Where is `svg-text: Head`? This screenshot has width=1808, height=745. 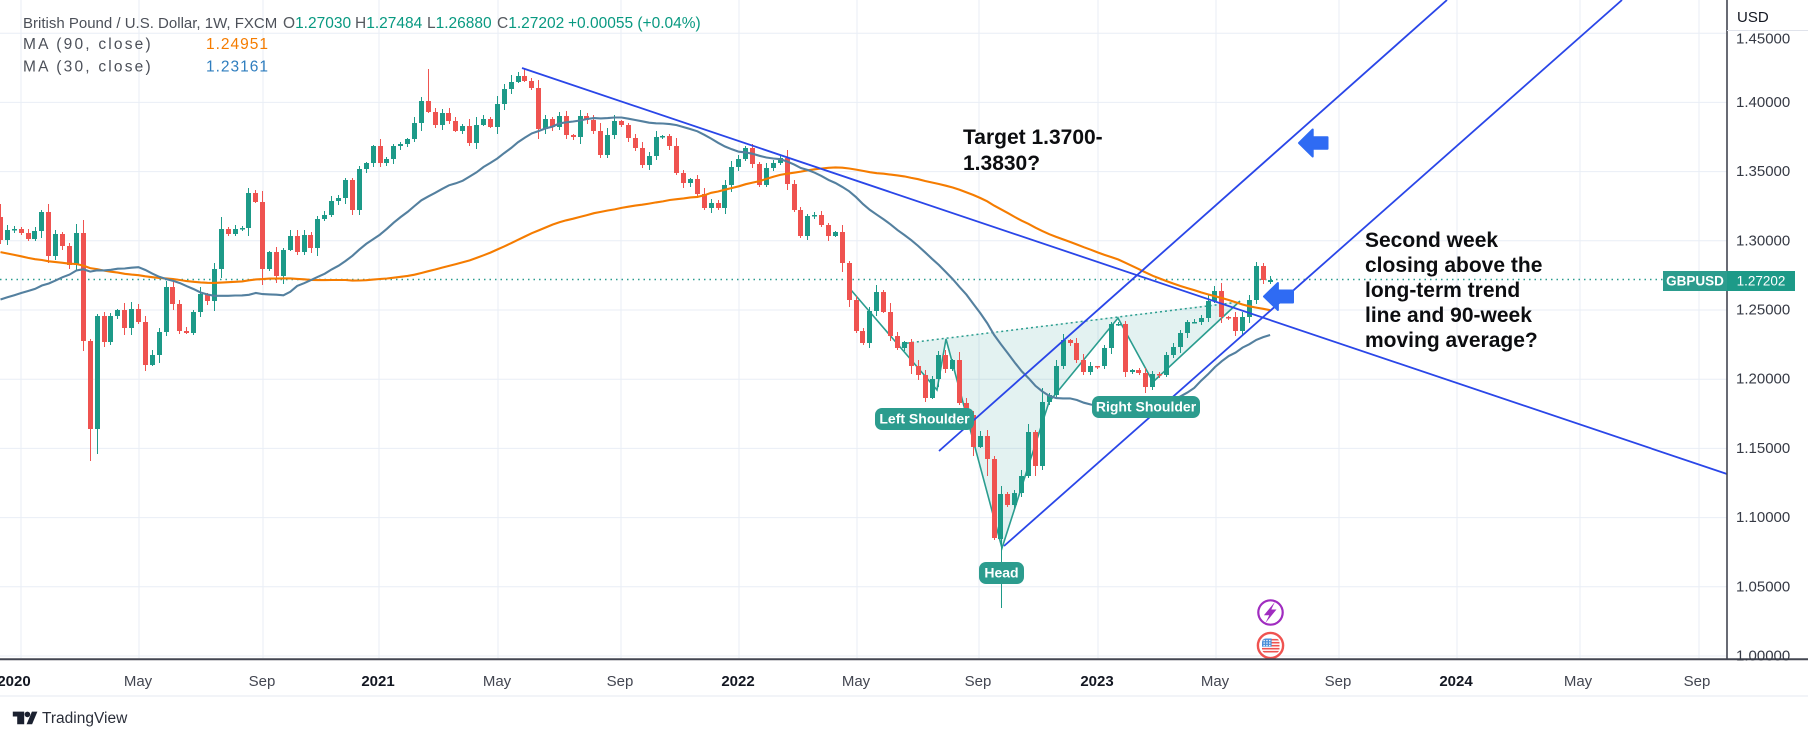 svg-text: Head is located at coordinates (1001, 573).